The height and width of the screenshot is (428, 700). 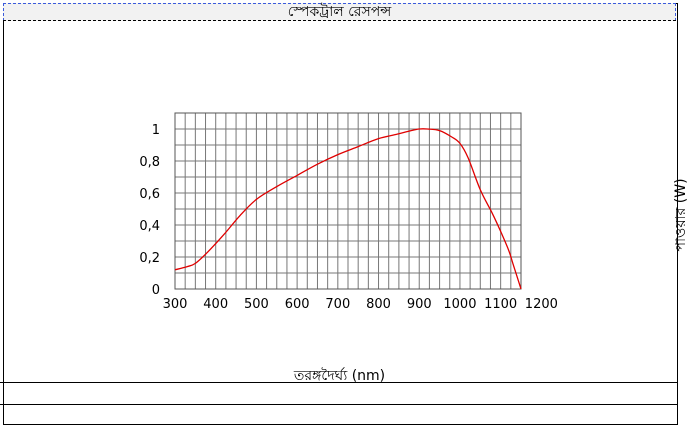 What do you see at coordinates (149, 226) in the screenshot?
I see `y-tick-label: 0,4` at bounding box center [149, 226].